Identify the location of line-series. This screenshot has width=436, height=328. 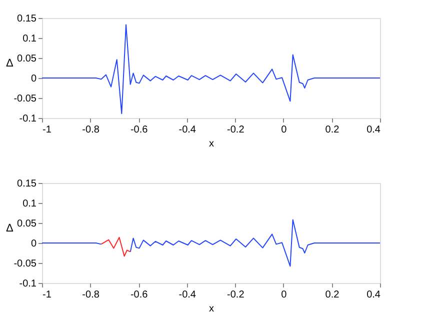
(115, 246).